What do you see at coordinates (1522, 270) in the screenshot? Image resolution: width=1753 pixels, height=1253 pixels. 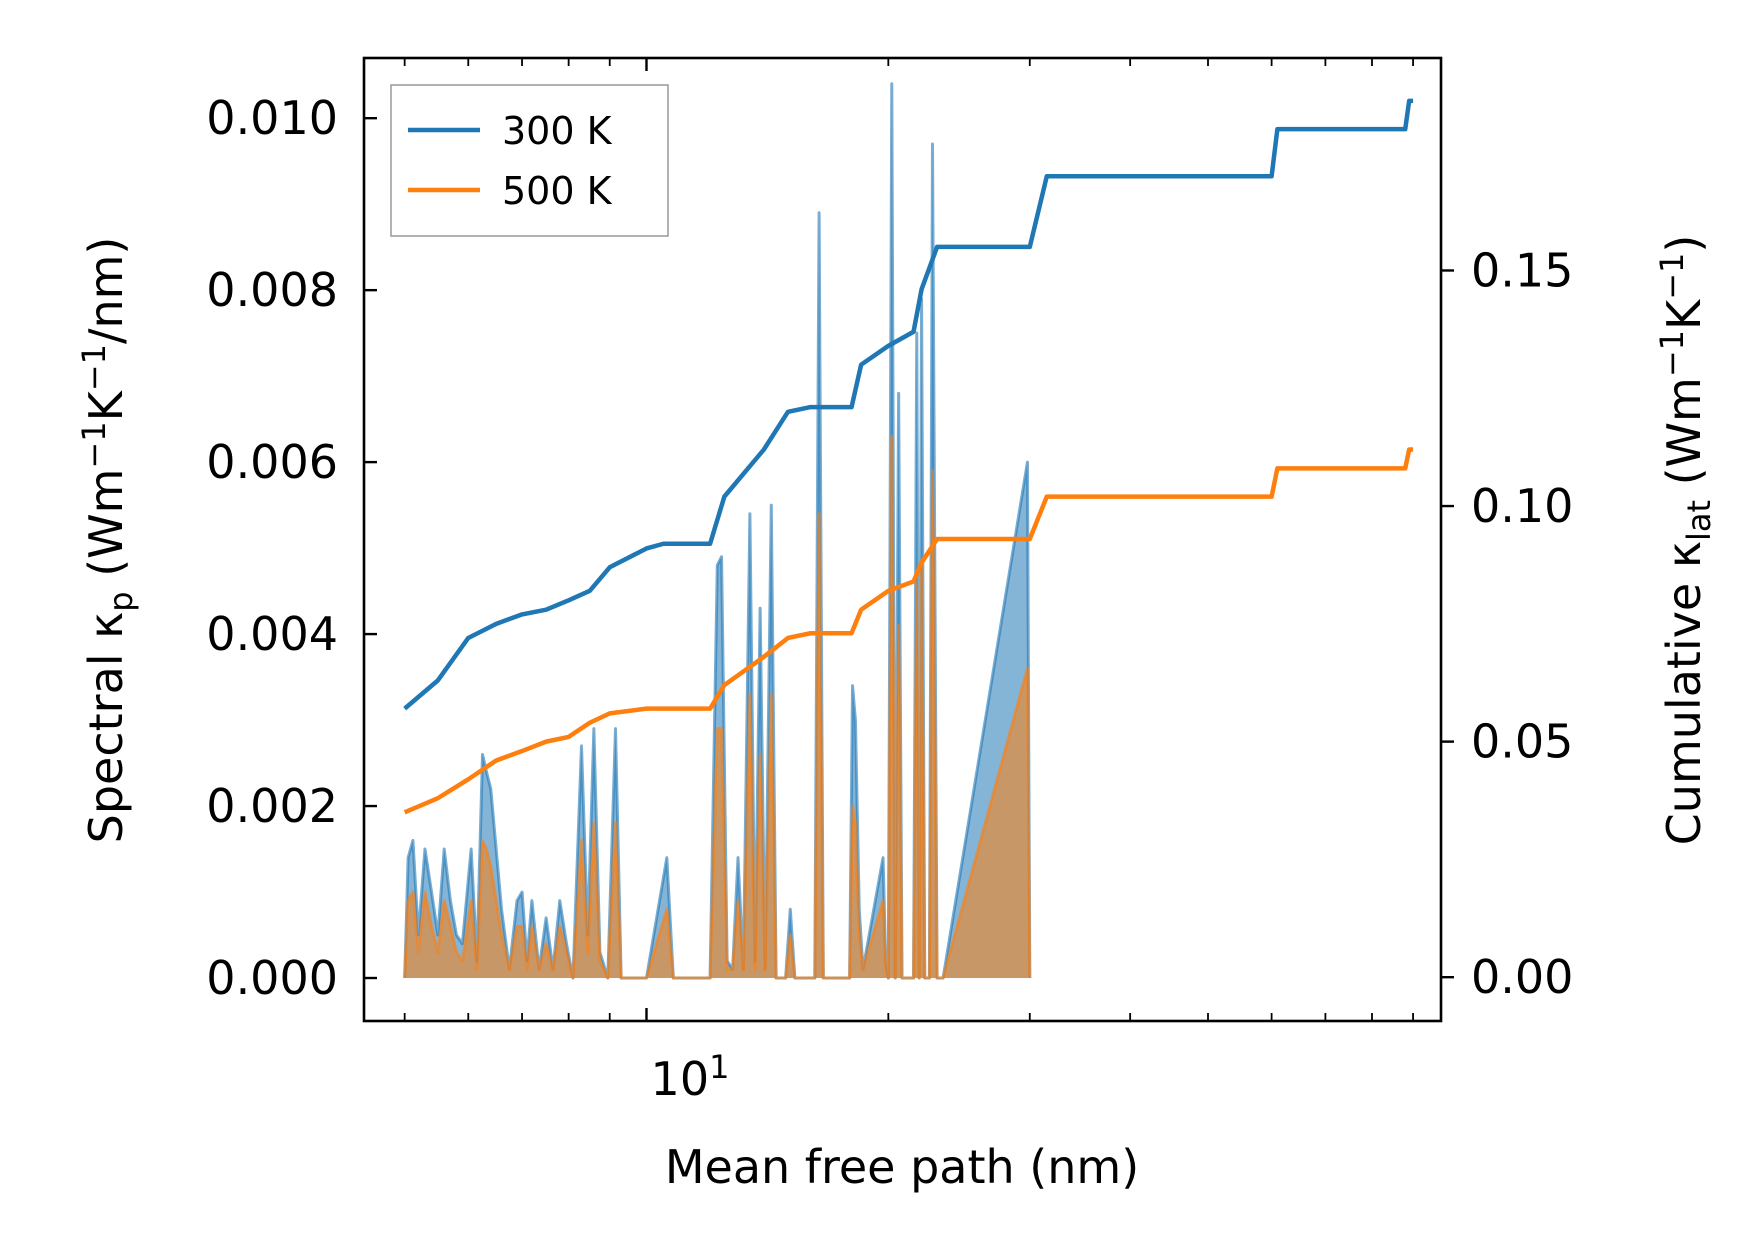 I see `right-y-tick-label: 0.15` at bounding box center [1522, 270].